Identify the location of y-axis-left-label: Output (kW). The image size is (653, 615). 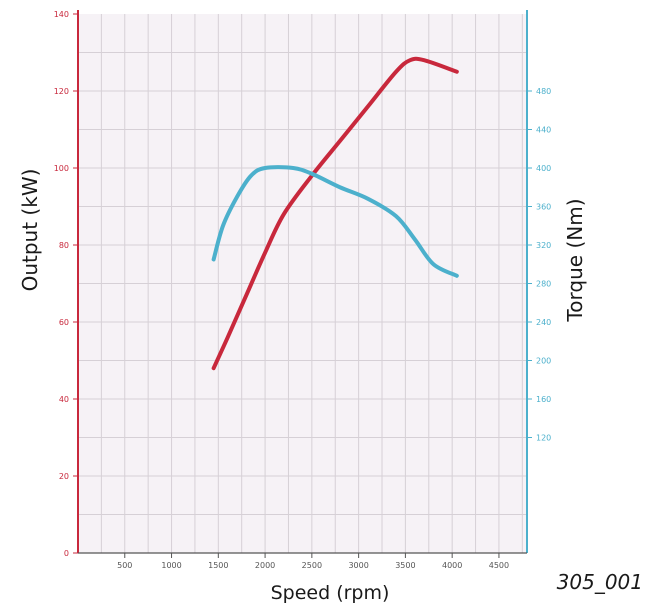
(30, 230).